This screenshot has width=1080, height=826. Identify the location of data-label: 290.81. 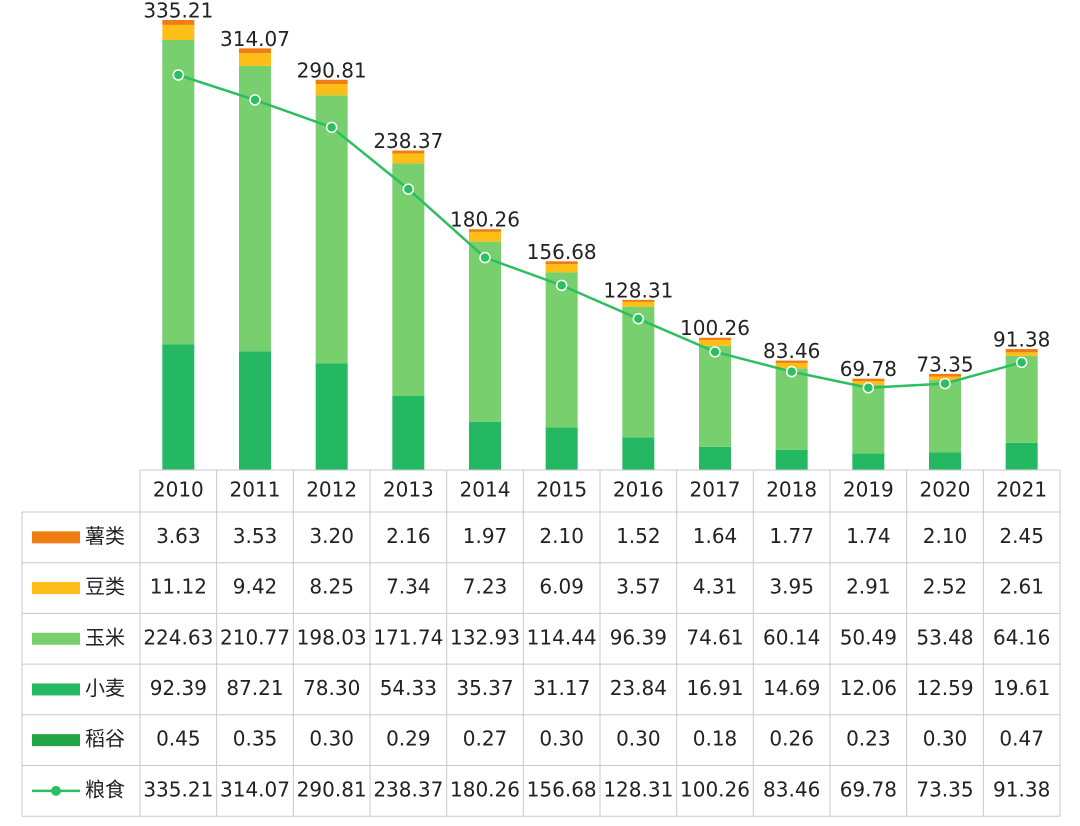
(332, 70).